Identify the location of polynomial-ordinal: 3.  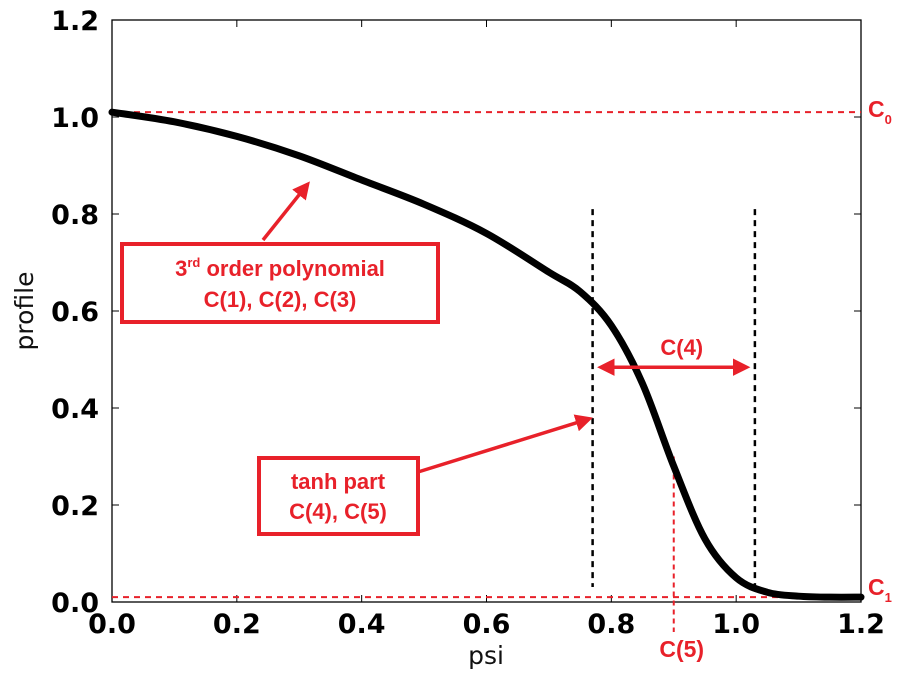
(181, 268).